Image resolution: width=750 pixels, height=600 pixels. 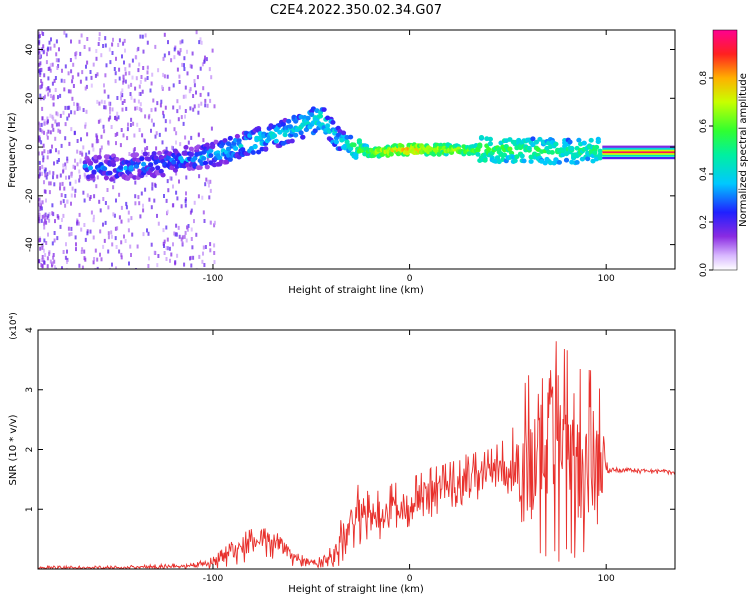 What do you see at coordinates (356, 589) in the screenshot?
I see `snr-xlabel: Height of straight line (km)` at bounding box center [356, 589].